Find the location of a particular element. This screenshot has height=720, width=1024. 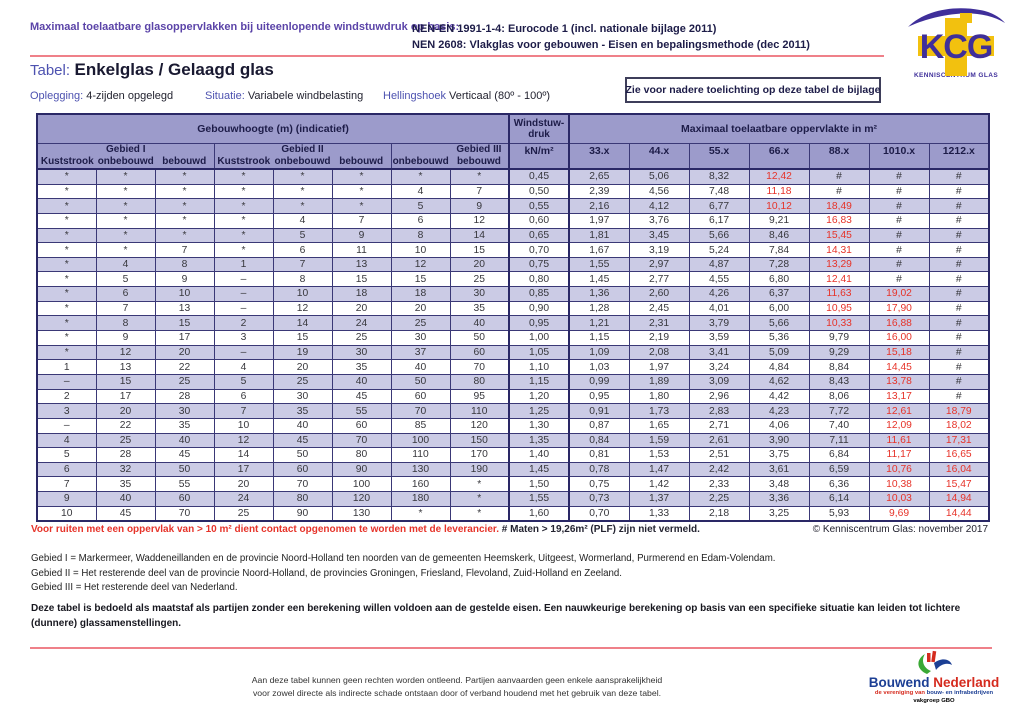

area-value-cell: 10,76 is located at coordinates (899, 469).